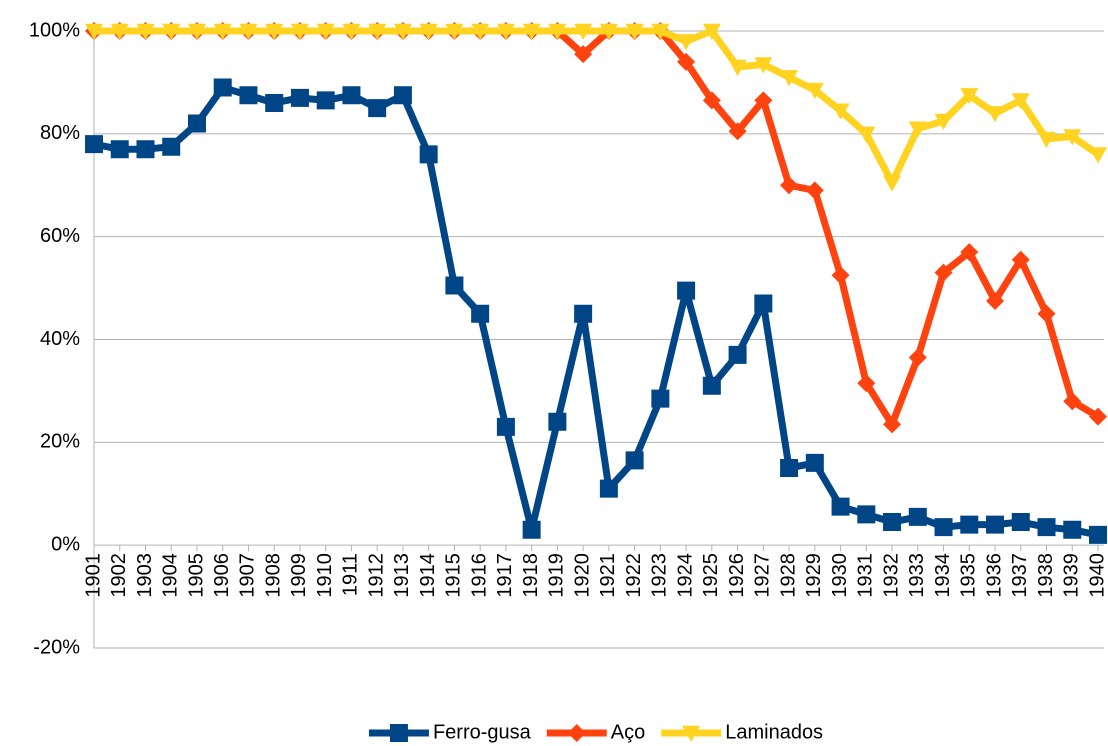 The width and height of the screenshot is (1108, 746). I want to click on x-tick-label: 1909, so click(299, 575).